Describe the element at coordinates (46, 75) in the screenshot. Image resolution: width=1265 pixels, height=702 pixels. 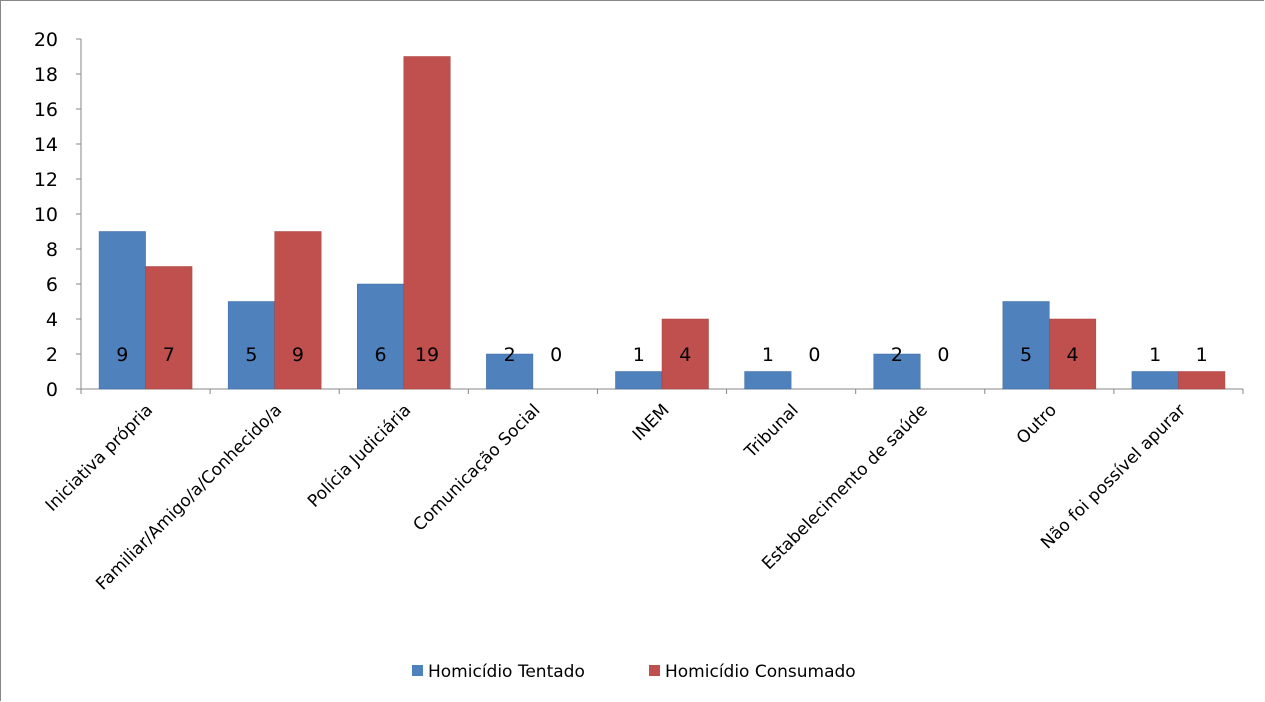
I see `y-tick-label: 18` at that location.